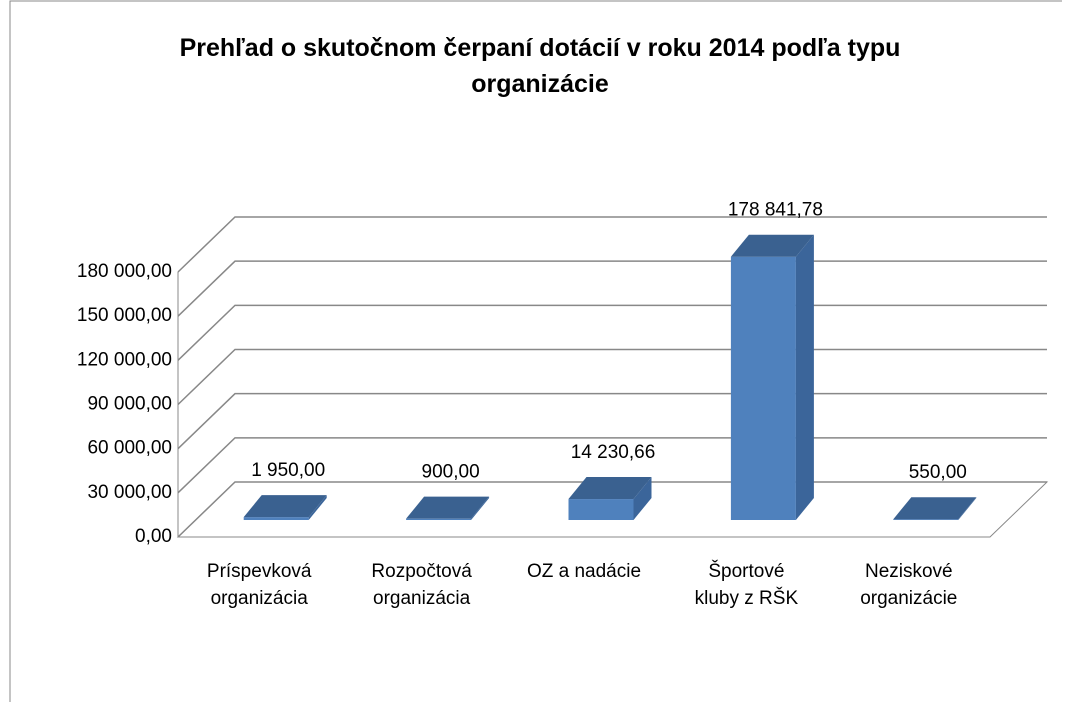 This screenshot has width=1069, height=702. Describe the element at coordinates (153, 536) in the screenshot. I see `y-tick-label: 0,00` at that location.